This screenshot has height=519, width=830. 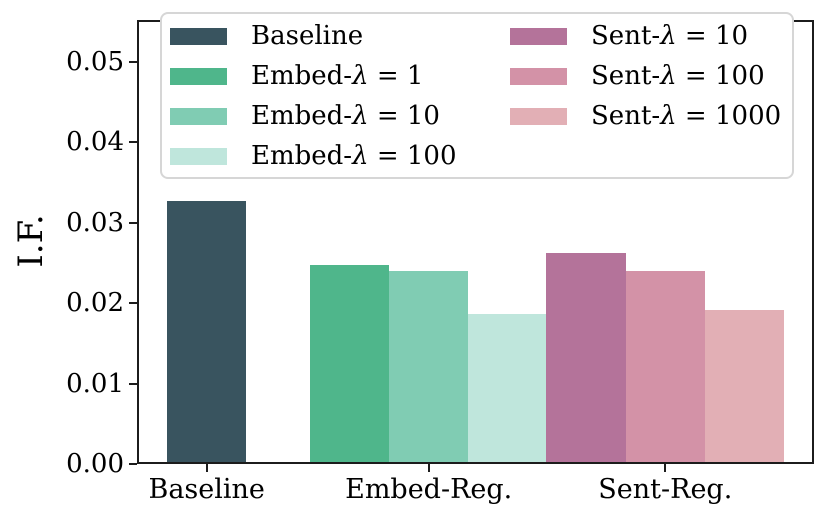 I want to click on legend-item: Sent-λ = 10, so click(x=645, y=36).